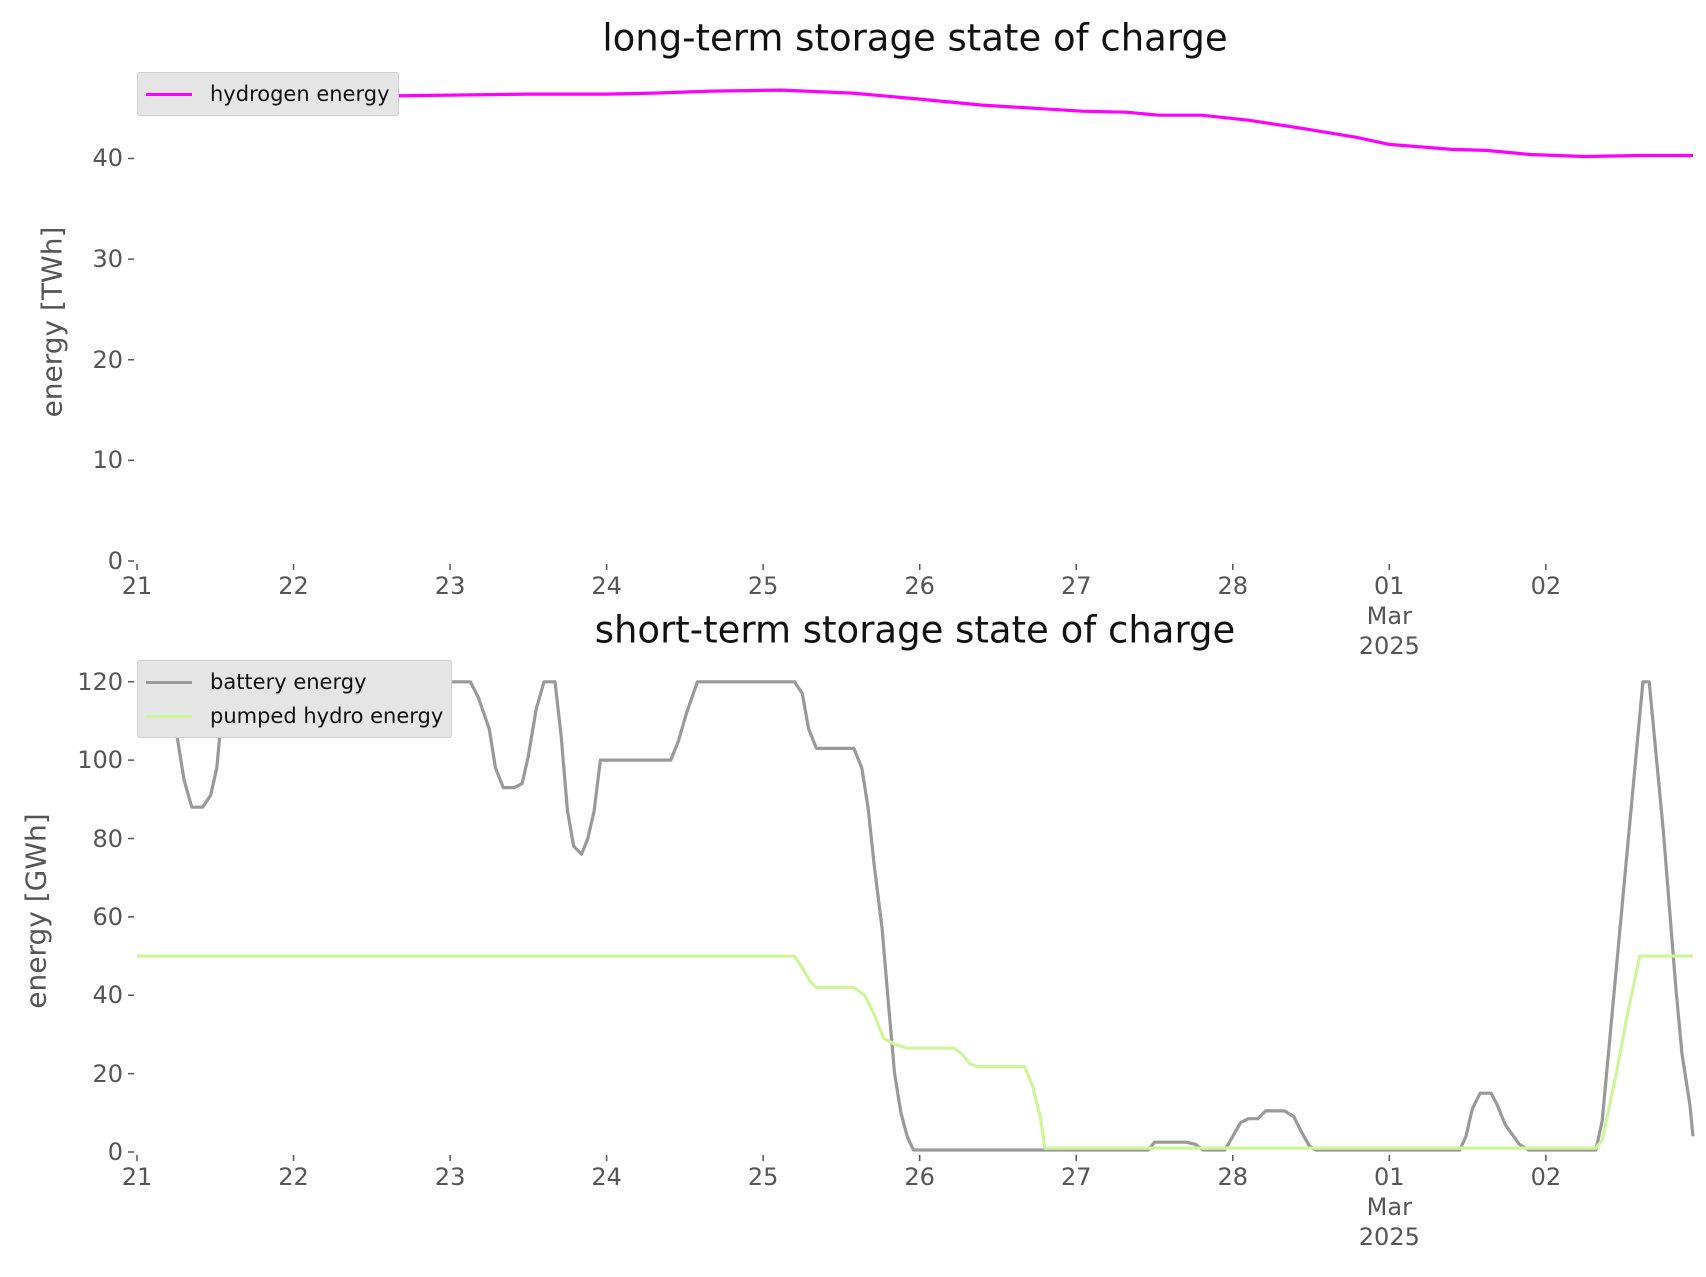 This screenshot has width=1706, height=1277. I want to click on legend-entry: pumped hydro energy, so click(294, 716).